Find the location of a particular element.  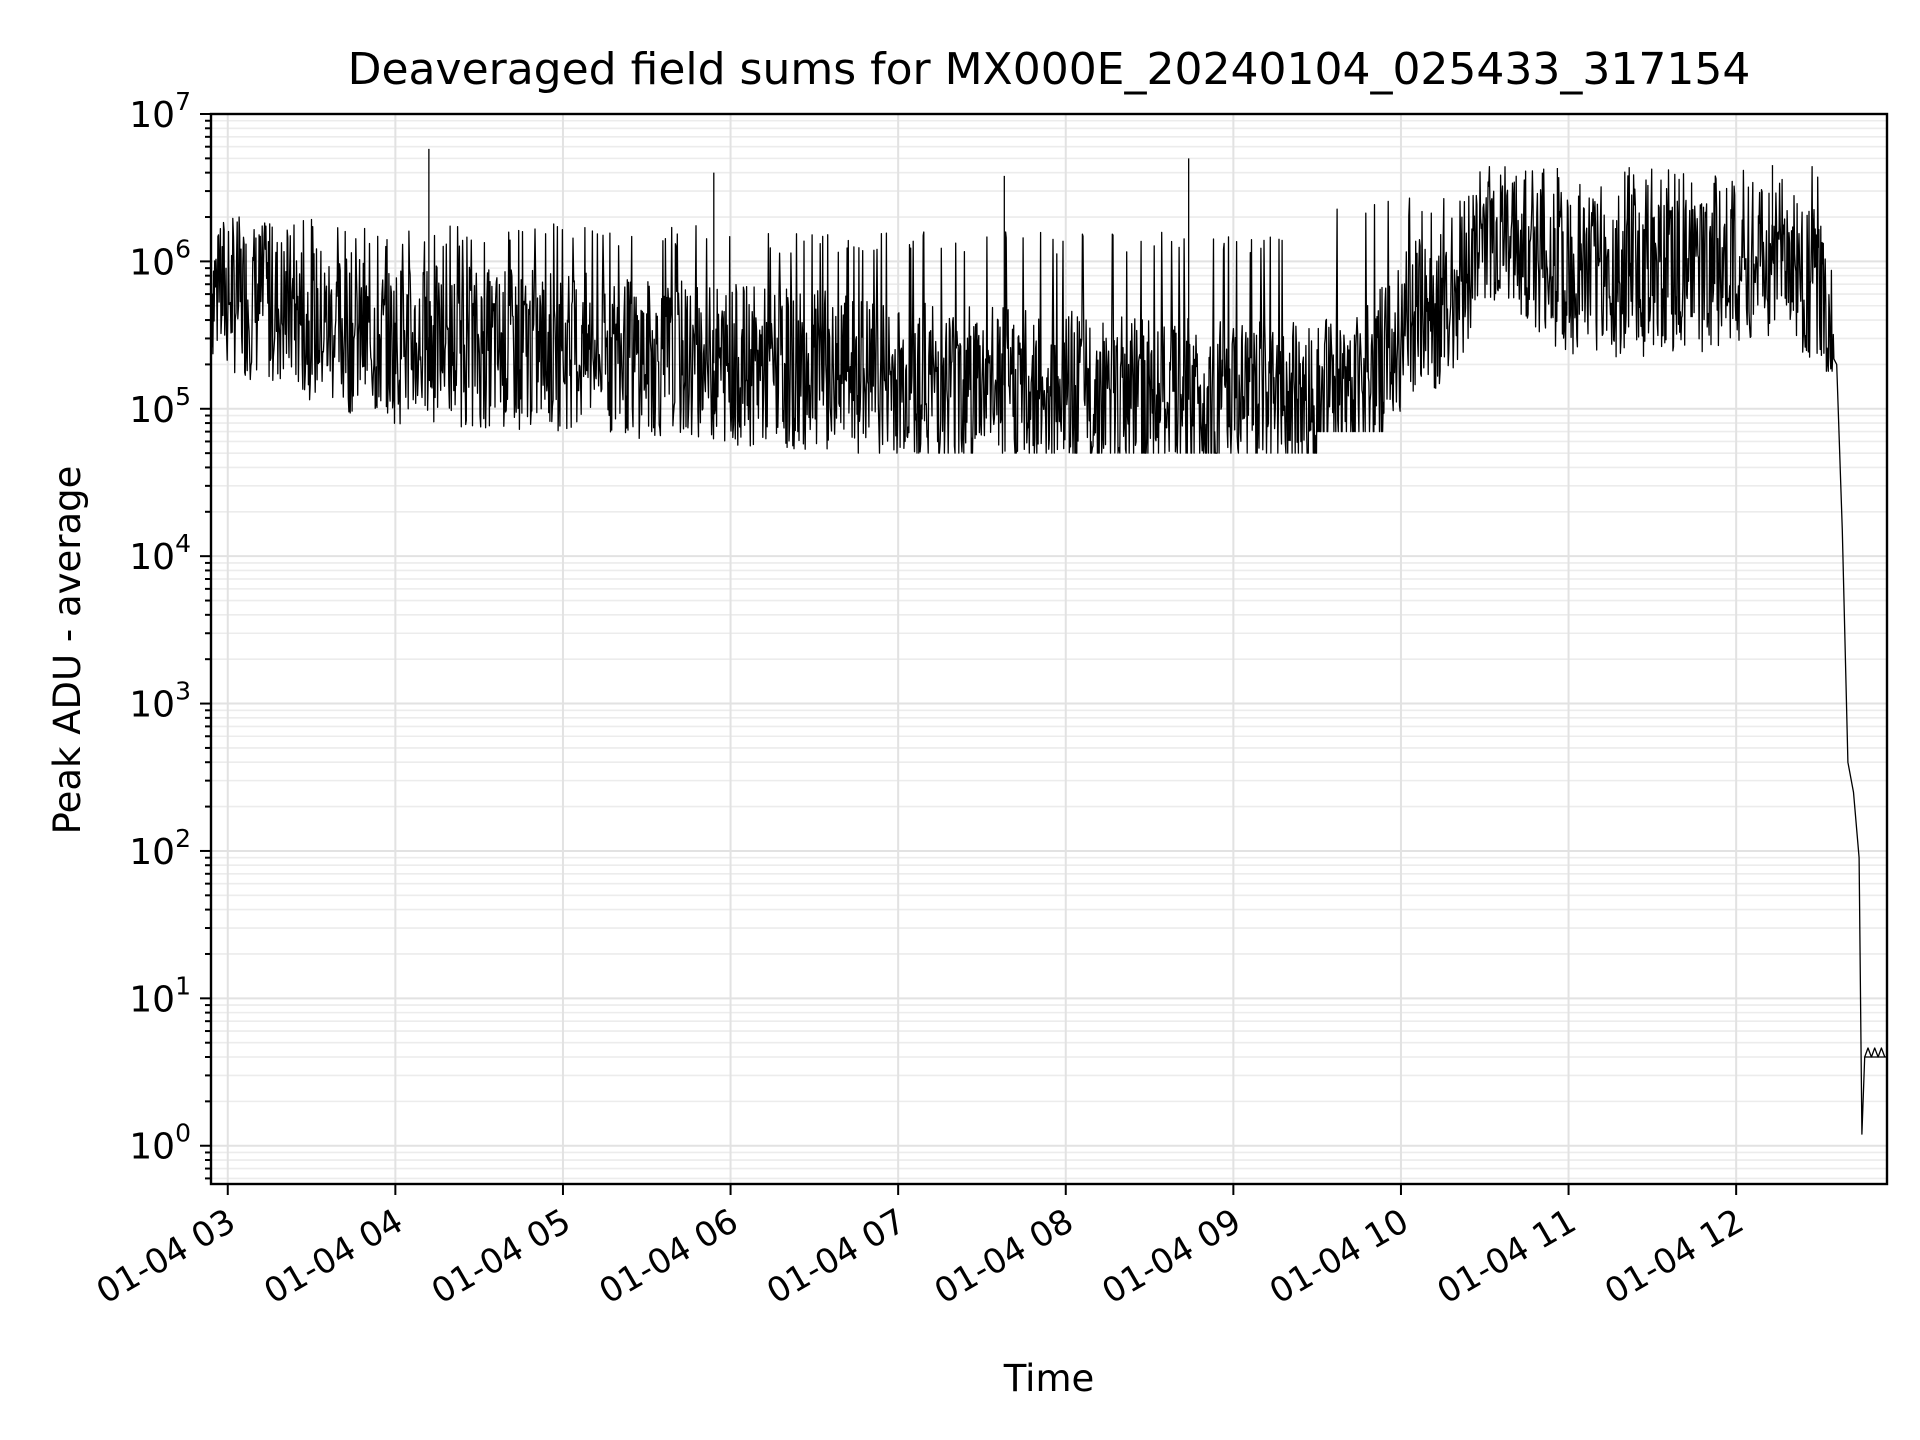

y-tick-exponent: 3 is located at coordinates (183, 691).